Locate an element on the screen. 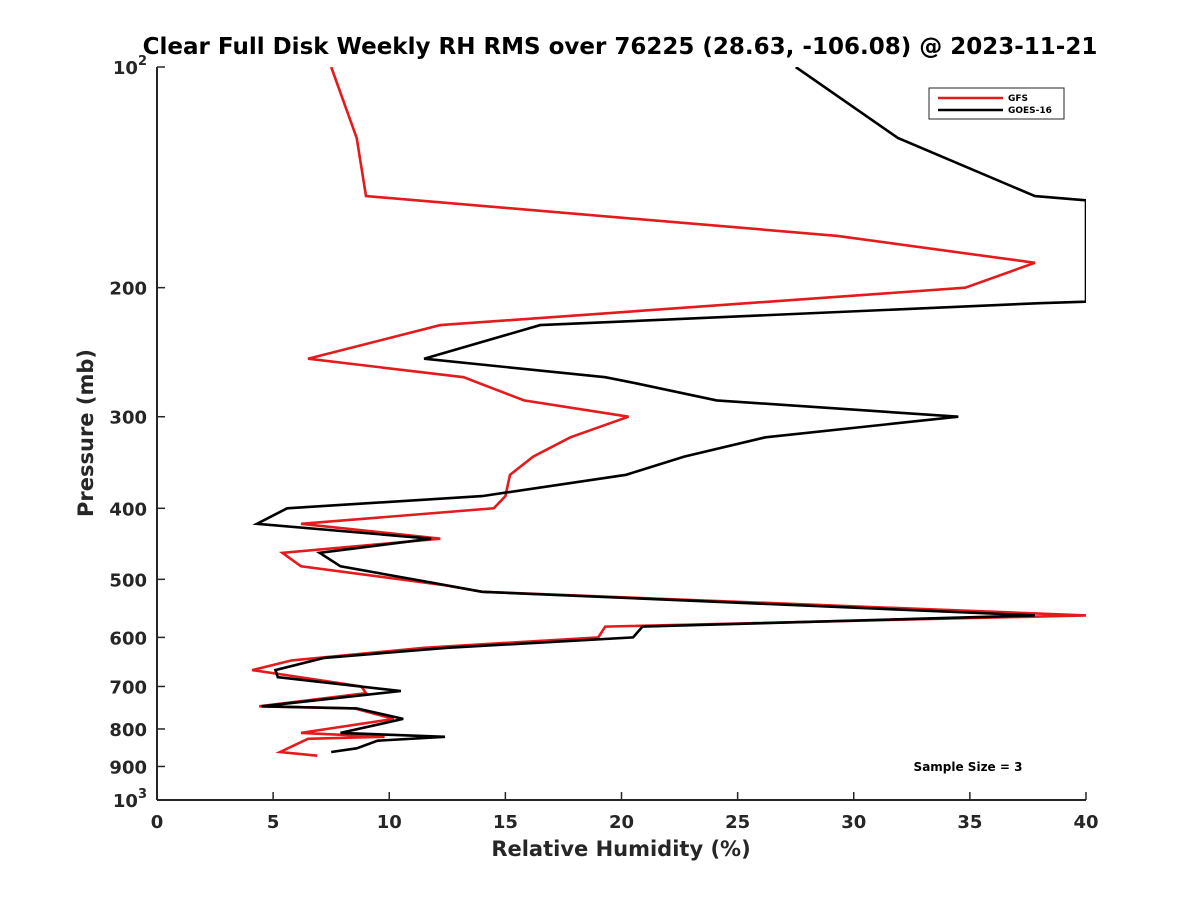 The width and height of the screenshot is (1200, 900). x-tick-label: 10 is located at coordinates (389, 822).